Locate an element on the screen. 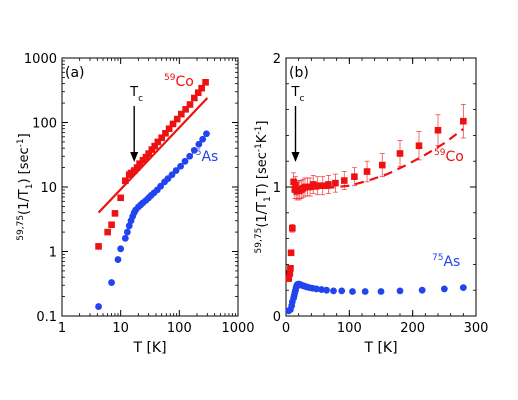 The height and width of the screenshot is (400, 518). x-tick-label: 10 is located at coordinates (120, 328).